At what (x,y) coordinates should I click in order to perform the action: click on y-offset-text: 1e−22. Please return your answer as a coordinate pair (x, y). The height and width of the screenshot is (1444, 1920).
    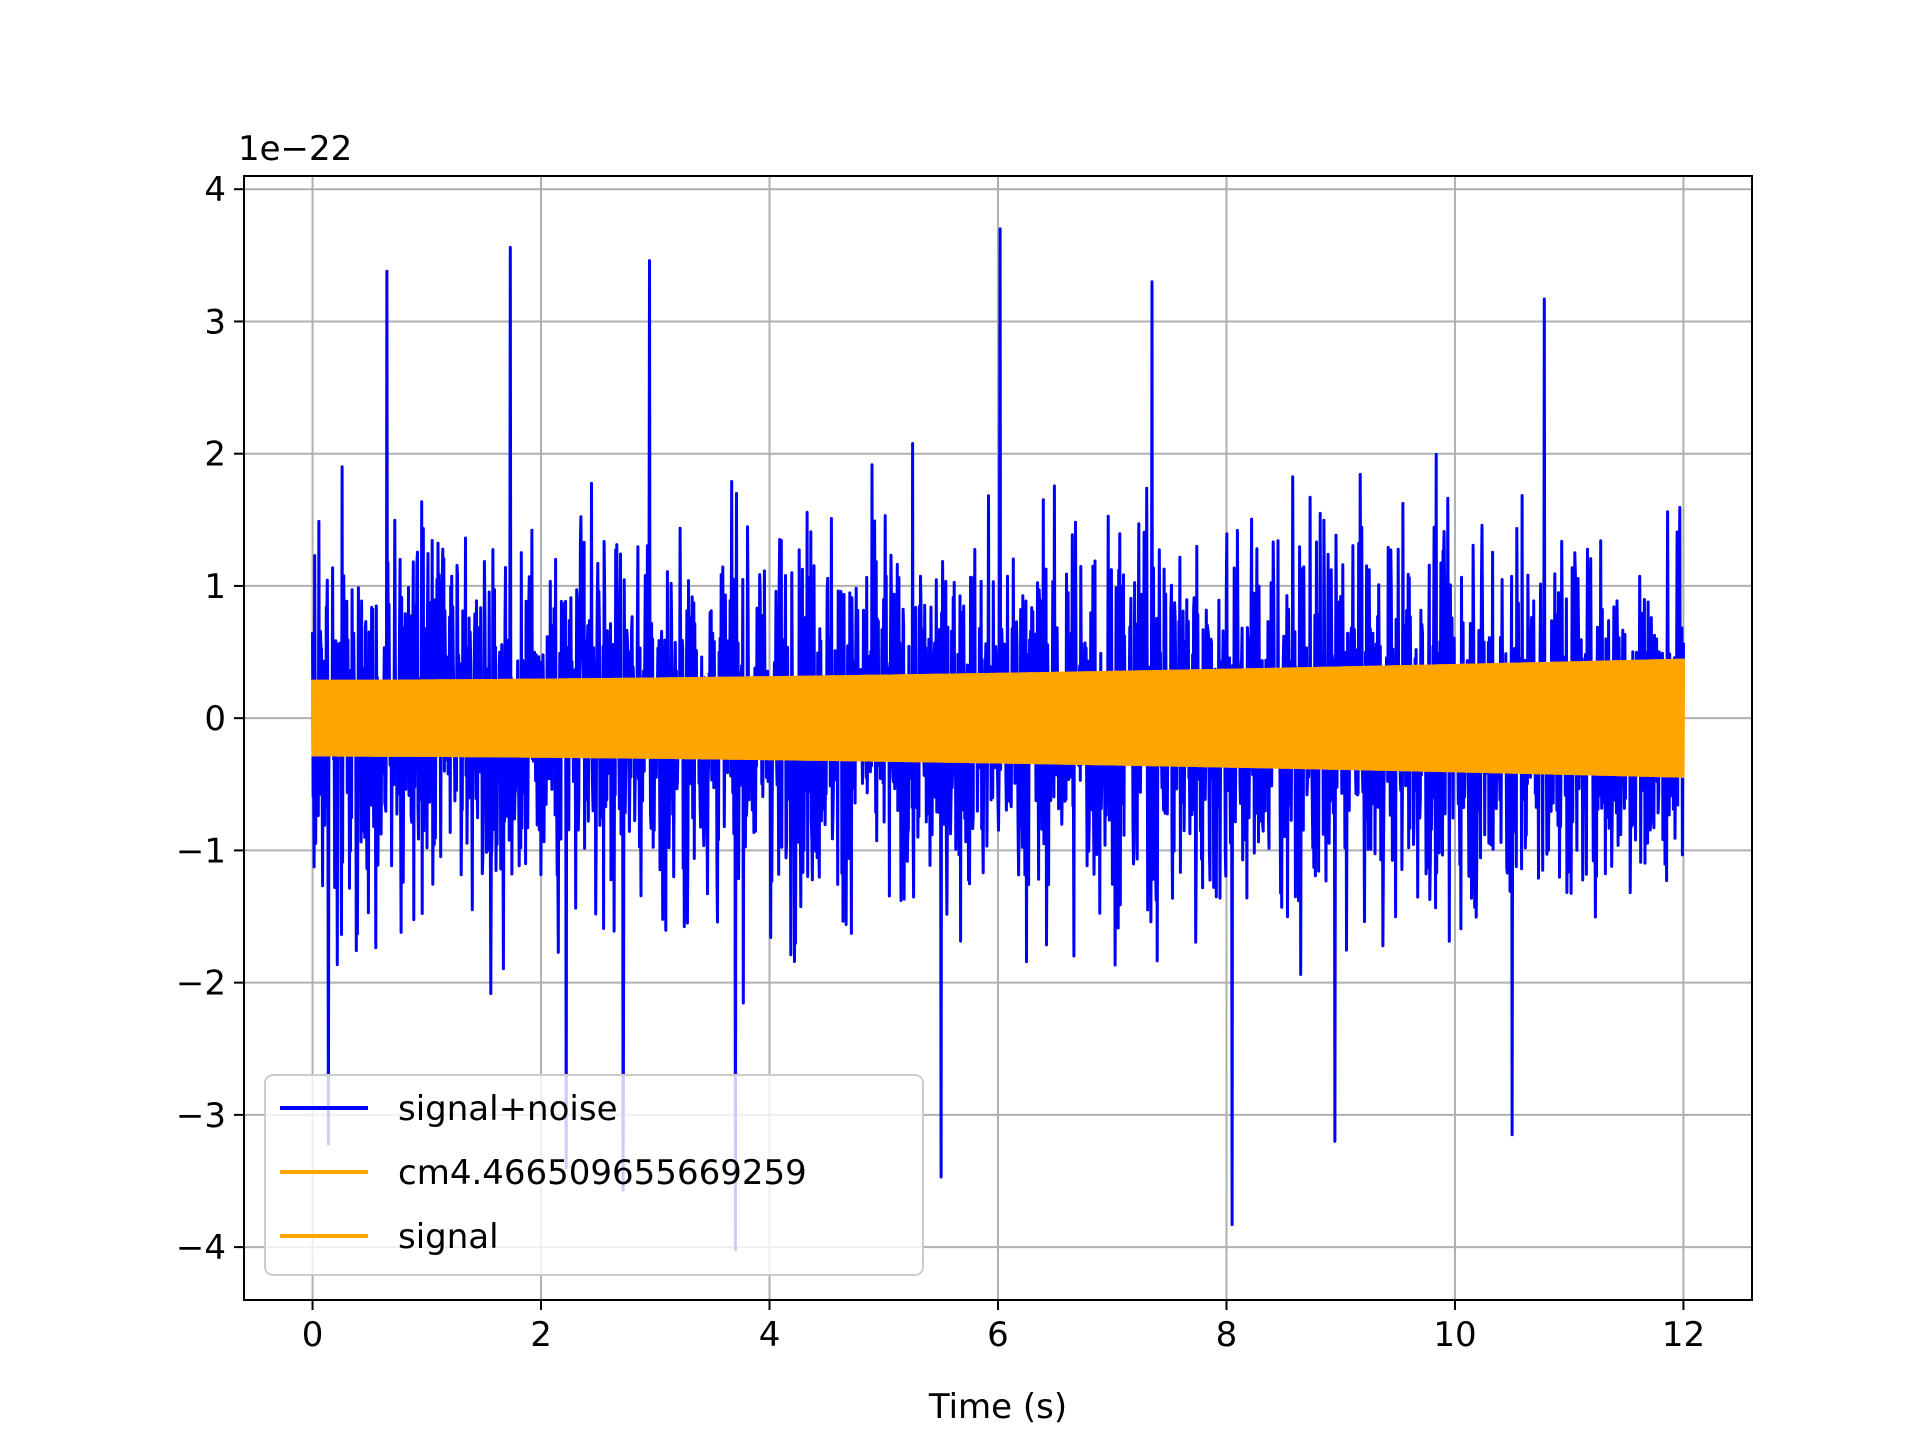
    Looking at the image, I should click on (295, 149).